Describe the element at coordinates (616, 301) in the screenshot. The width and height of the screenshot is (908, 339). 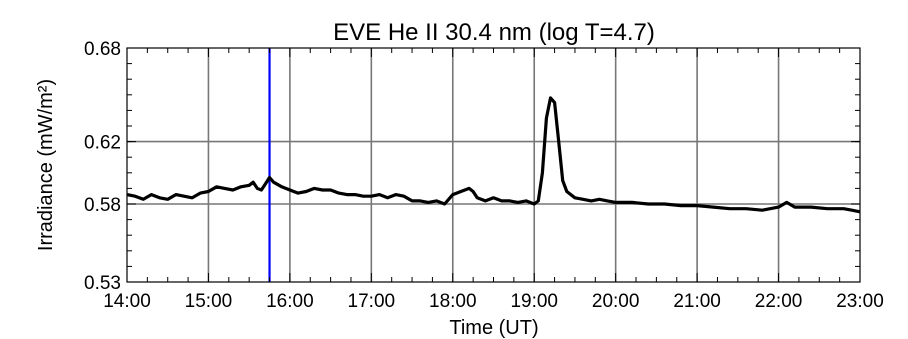
I see `x-tick-label: 20:00` at that location.